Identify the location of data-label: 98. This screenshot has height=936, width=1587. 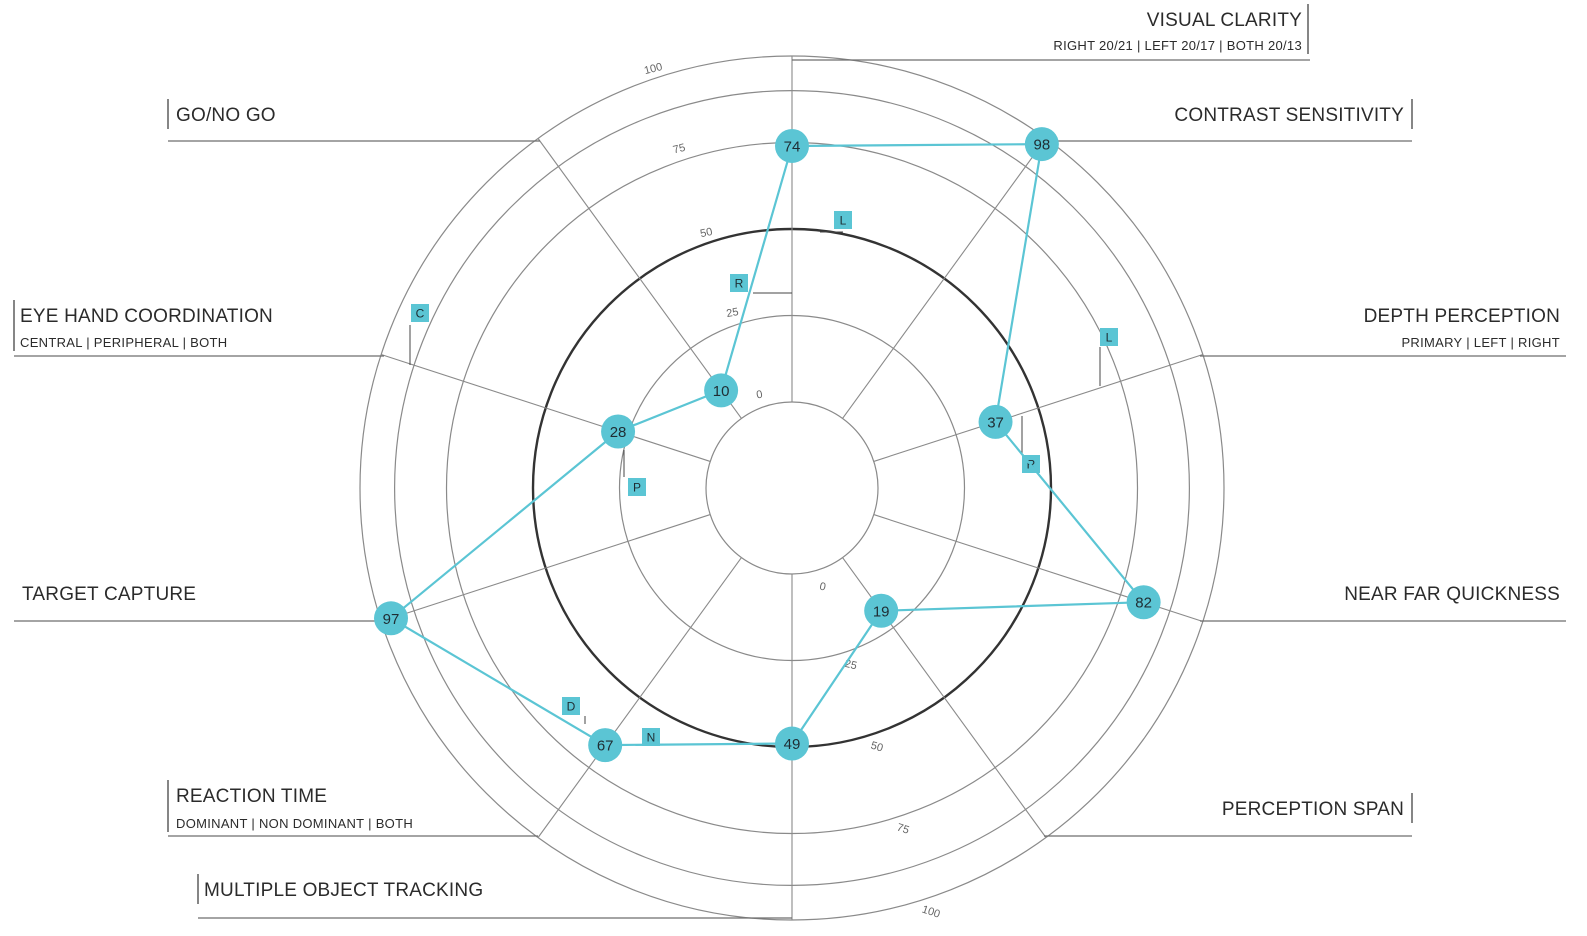
(1042, 145).